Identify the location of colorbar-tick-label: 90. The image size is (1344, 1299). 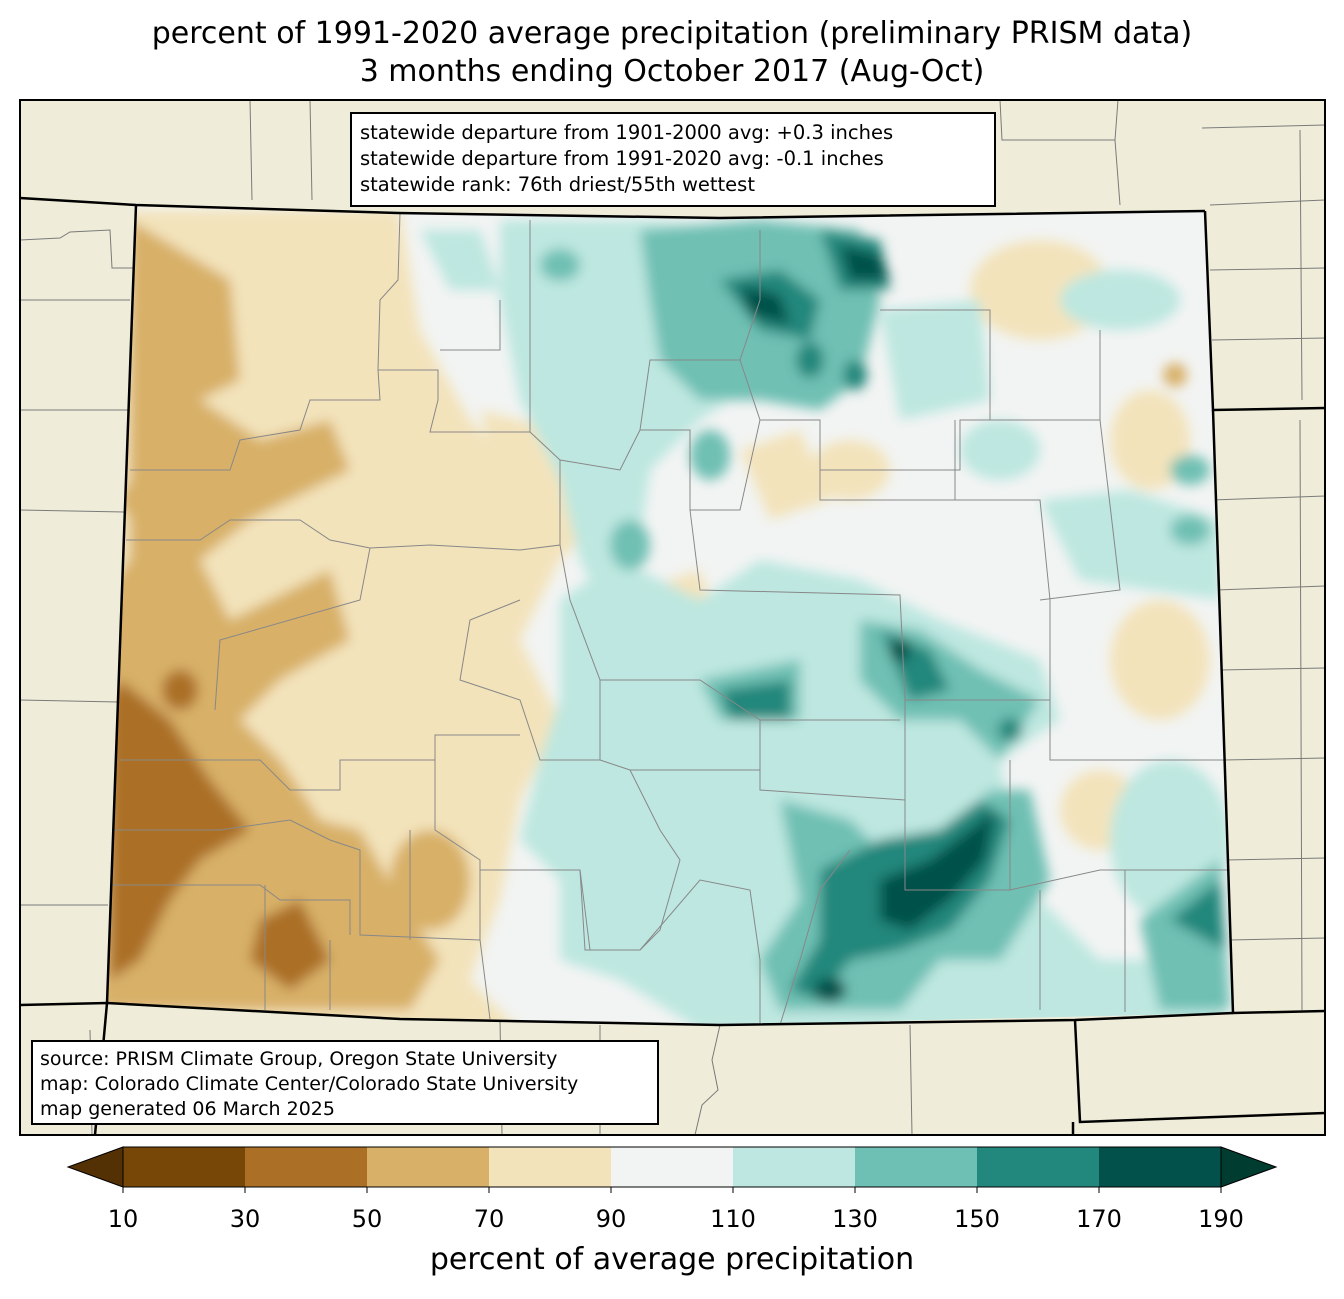
(611, 1219).